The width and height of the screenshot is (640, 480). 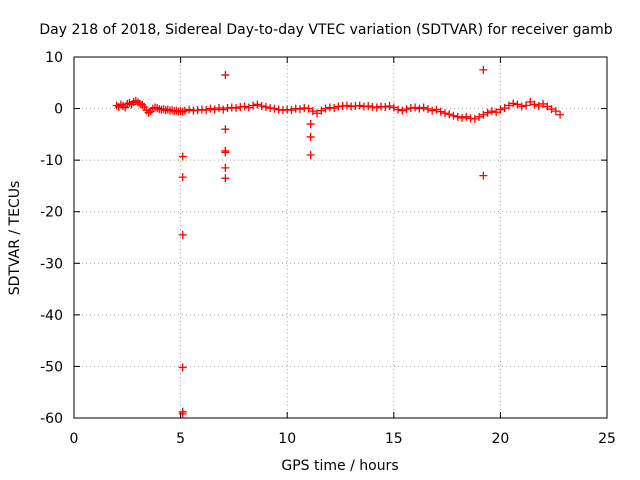 I want to click on y-tick-label: -10, so click(x=51, y=161).